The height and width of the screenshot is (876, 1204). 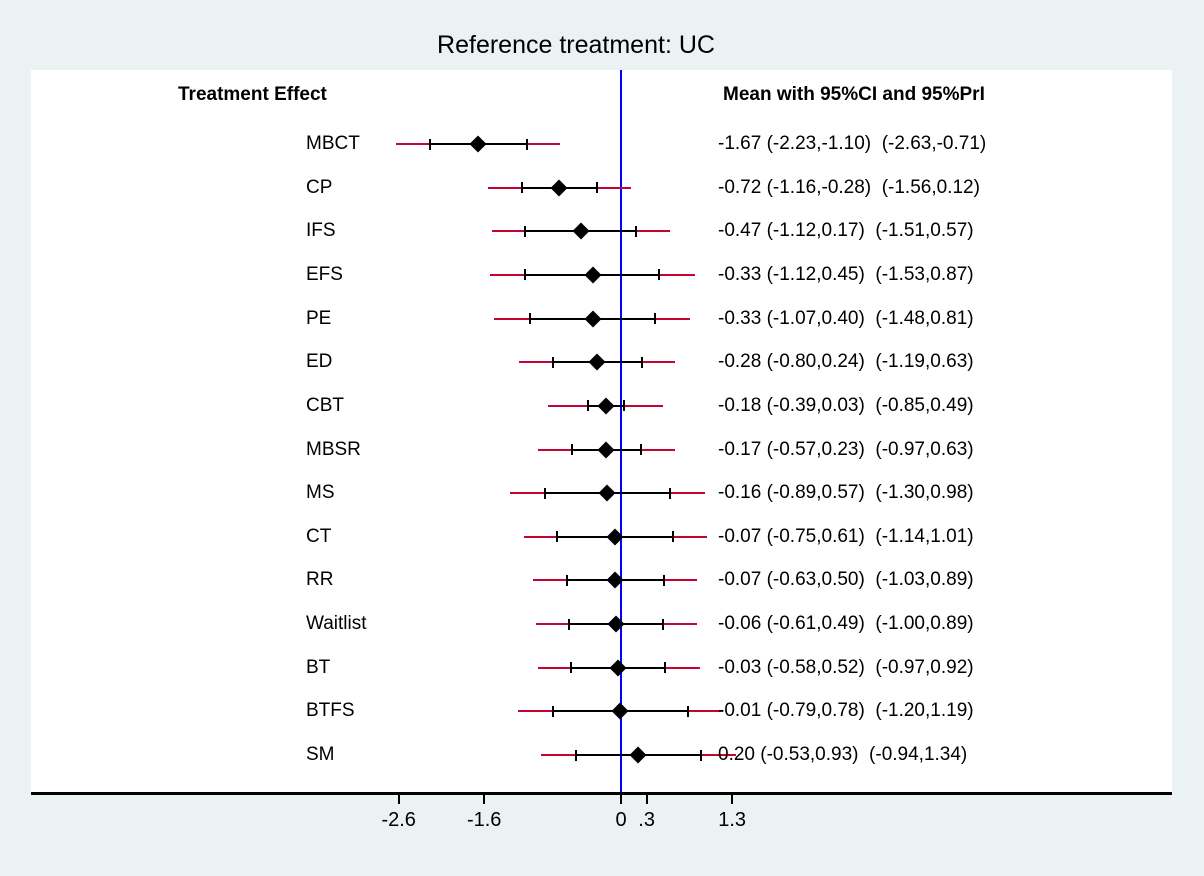 I want to click on estimate-text: -0.33 (-1.07,0.40) (-1.48,0.81), so click(x=846, y=318).